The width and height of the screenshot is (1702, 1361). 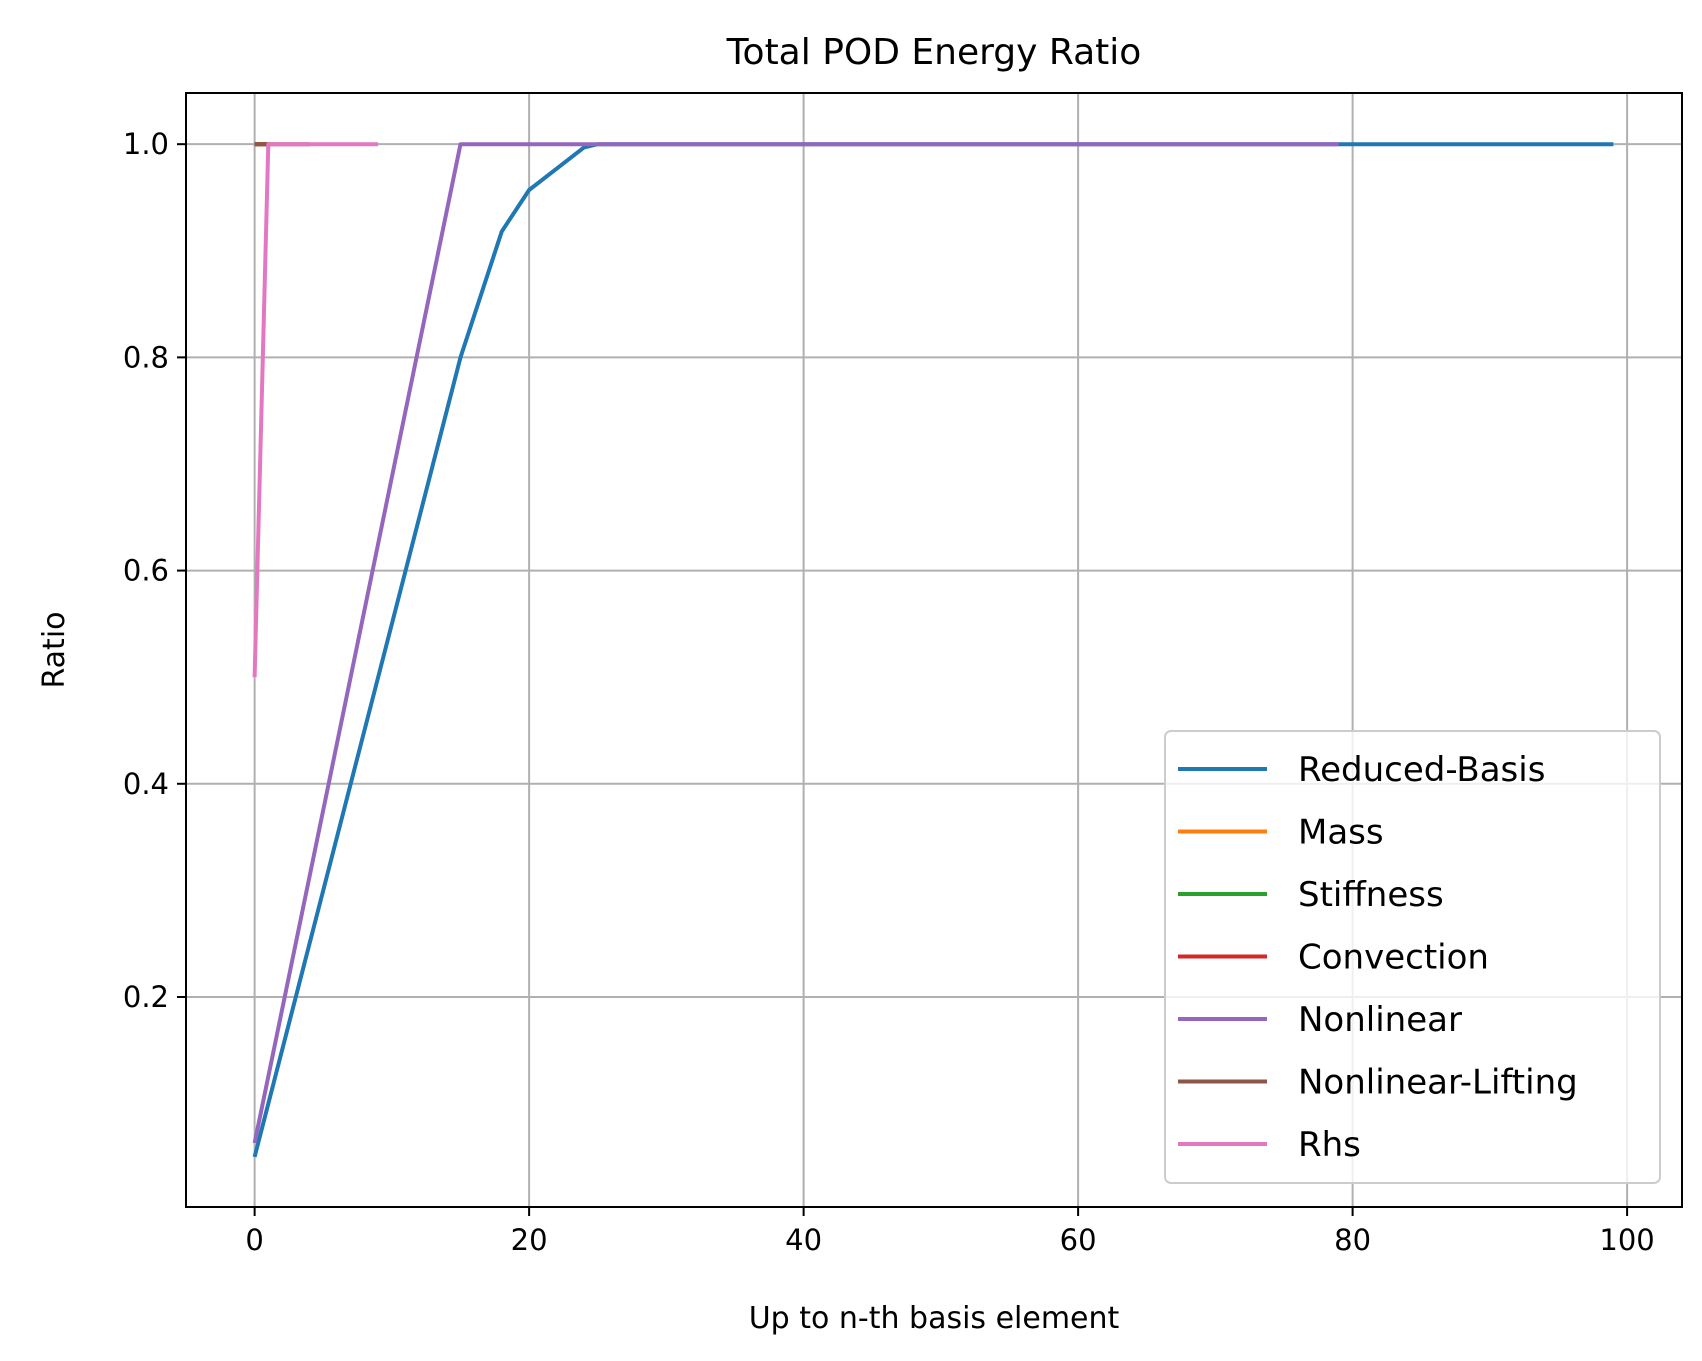 What do you see at coordinates (1393, 958) in the screenshot?
I see `legend-label-convection: Convection` at bounding box center [1393, 958].